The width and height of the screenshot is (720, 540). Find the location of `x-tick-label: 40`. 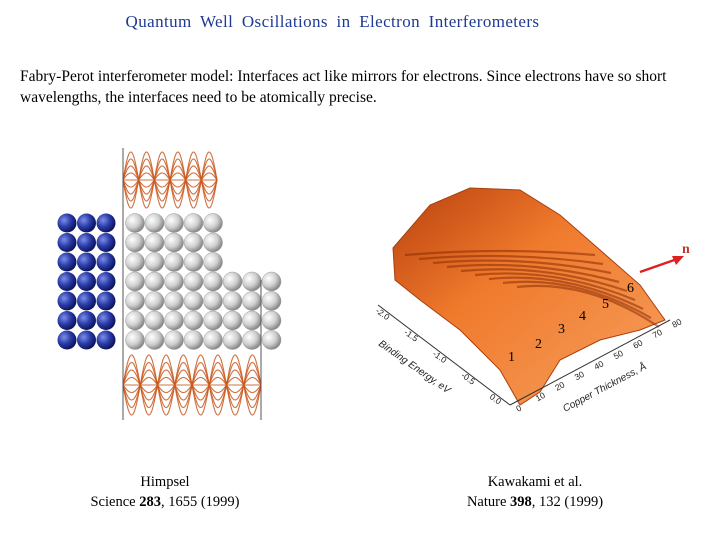

x-tick-label: 40 is located at coordinates (598, 364).